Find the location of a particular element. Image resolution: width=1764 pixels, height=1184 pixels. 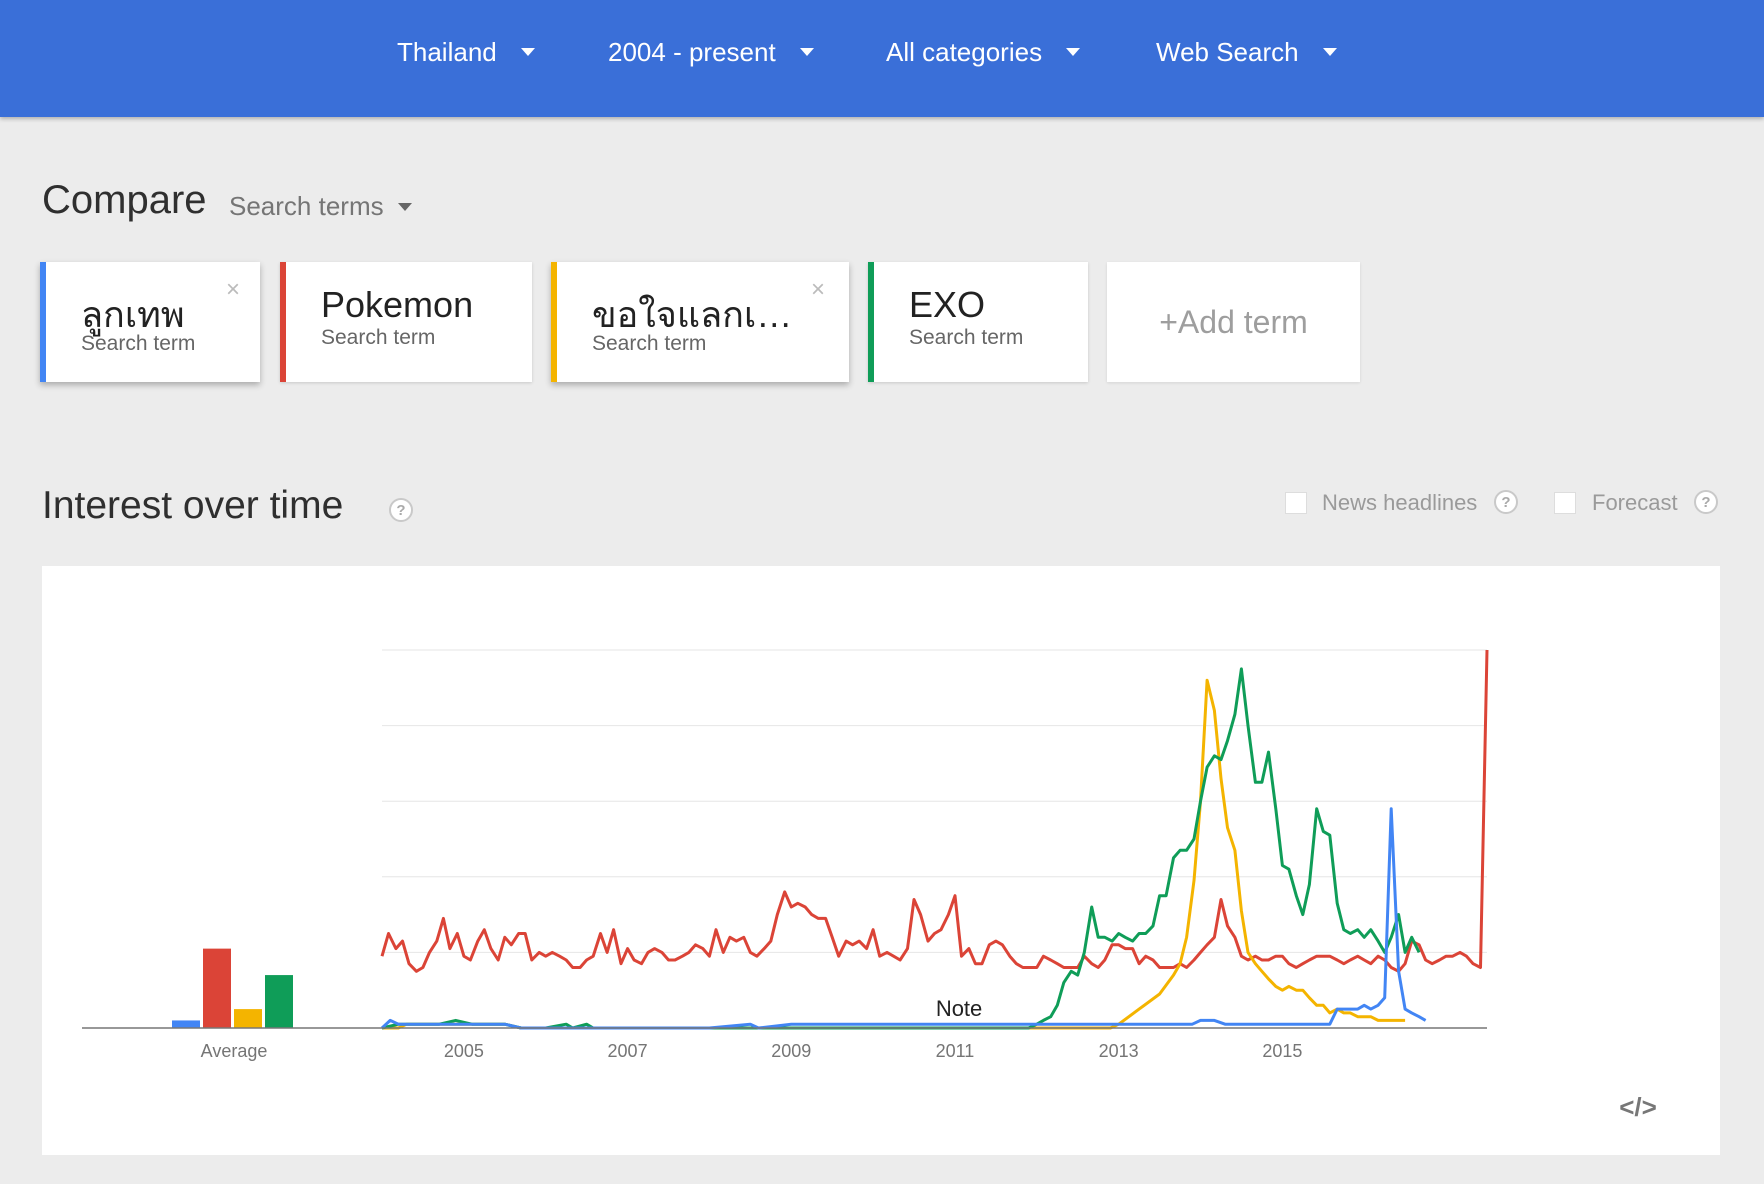

interest-over-time-title: Interest over time is located at coordinates (193, 505).